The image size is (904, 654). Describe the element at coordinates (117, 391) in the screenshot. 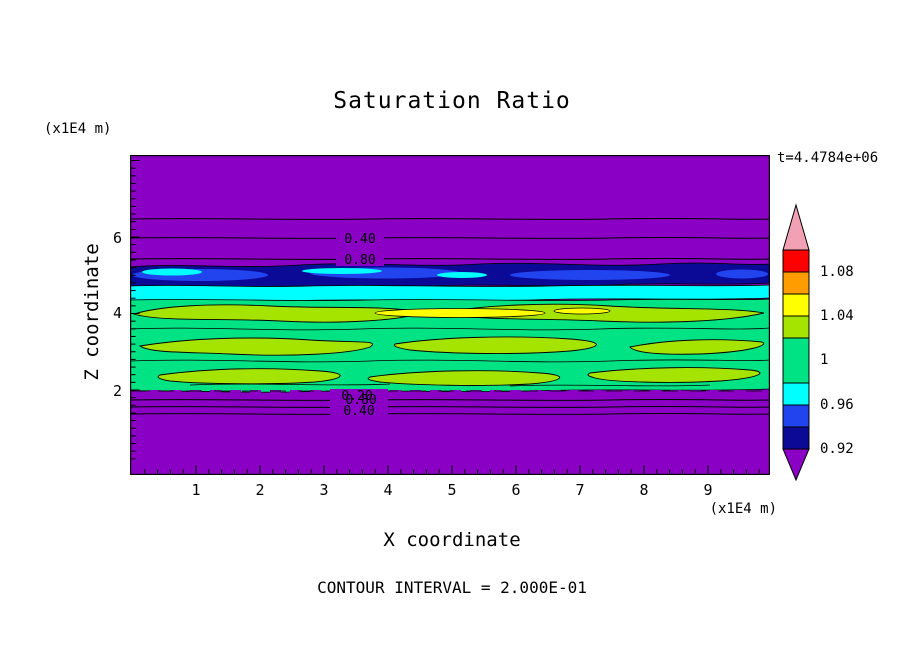

I see `y-tick-label: 2` at that location.